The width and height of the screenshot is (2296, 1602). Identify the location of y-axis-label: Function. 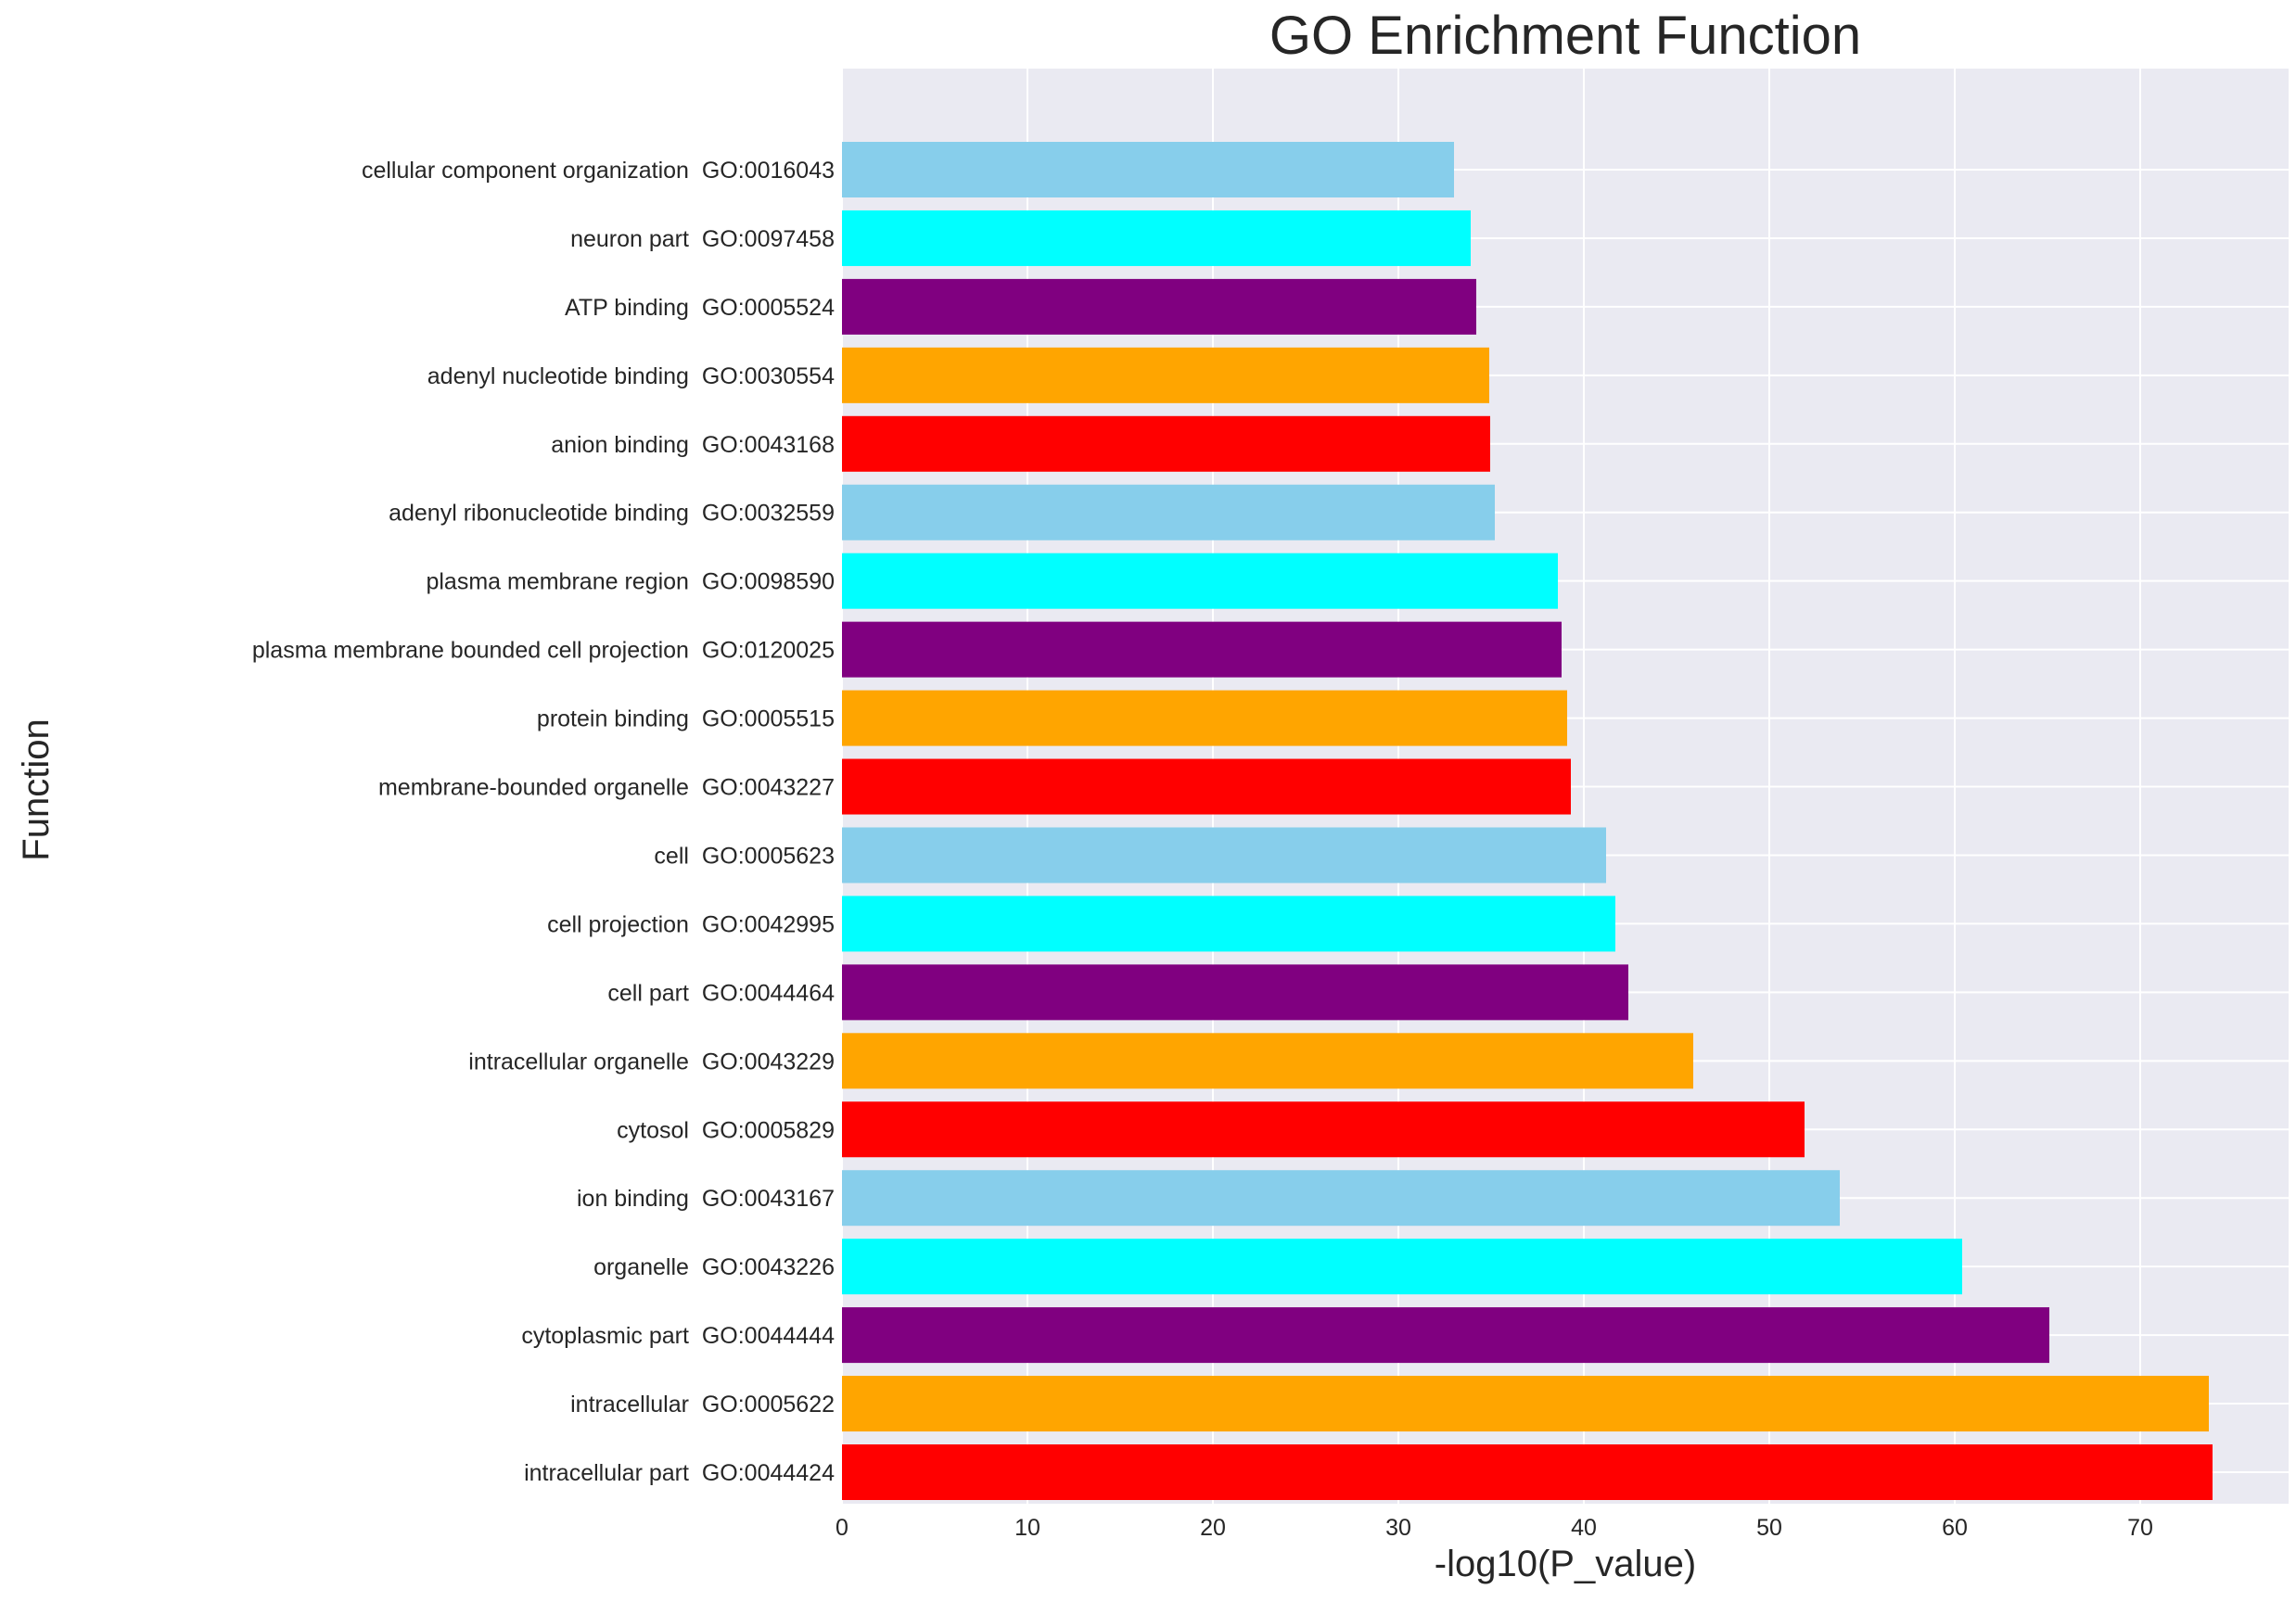
(36, 789).